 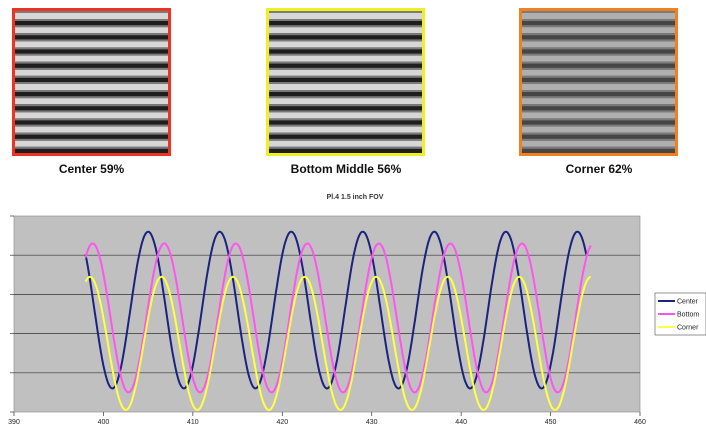 I want to click on x-tick-label: 430, so click(x=372, y=421).